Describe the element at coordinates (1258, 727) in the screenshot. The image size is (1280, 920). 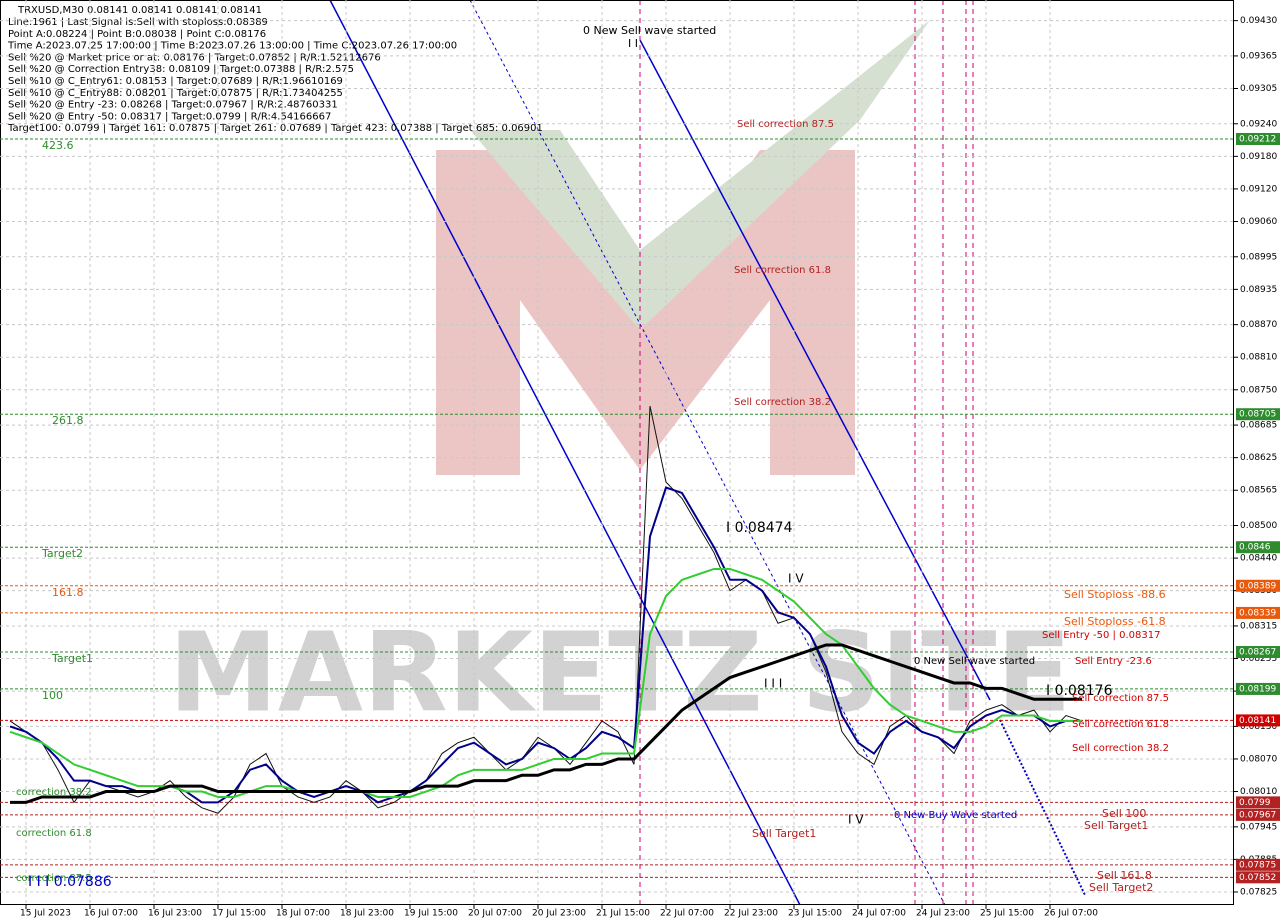
I see `y-tick-label: 0.08130` at that location.